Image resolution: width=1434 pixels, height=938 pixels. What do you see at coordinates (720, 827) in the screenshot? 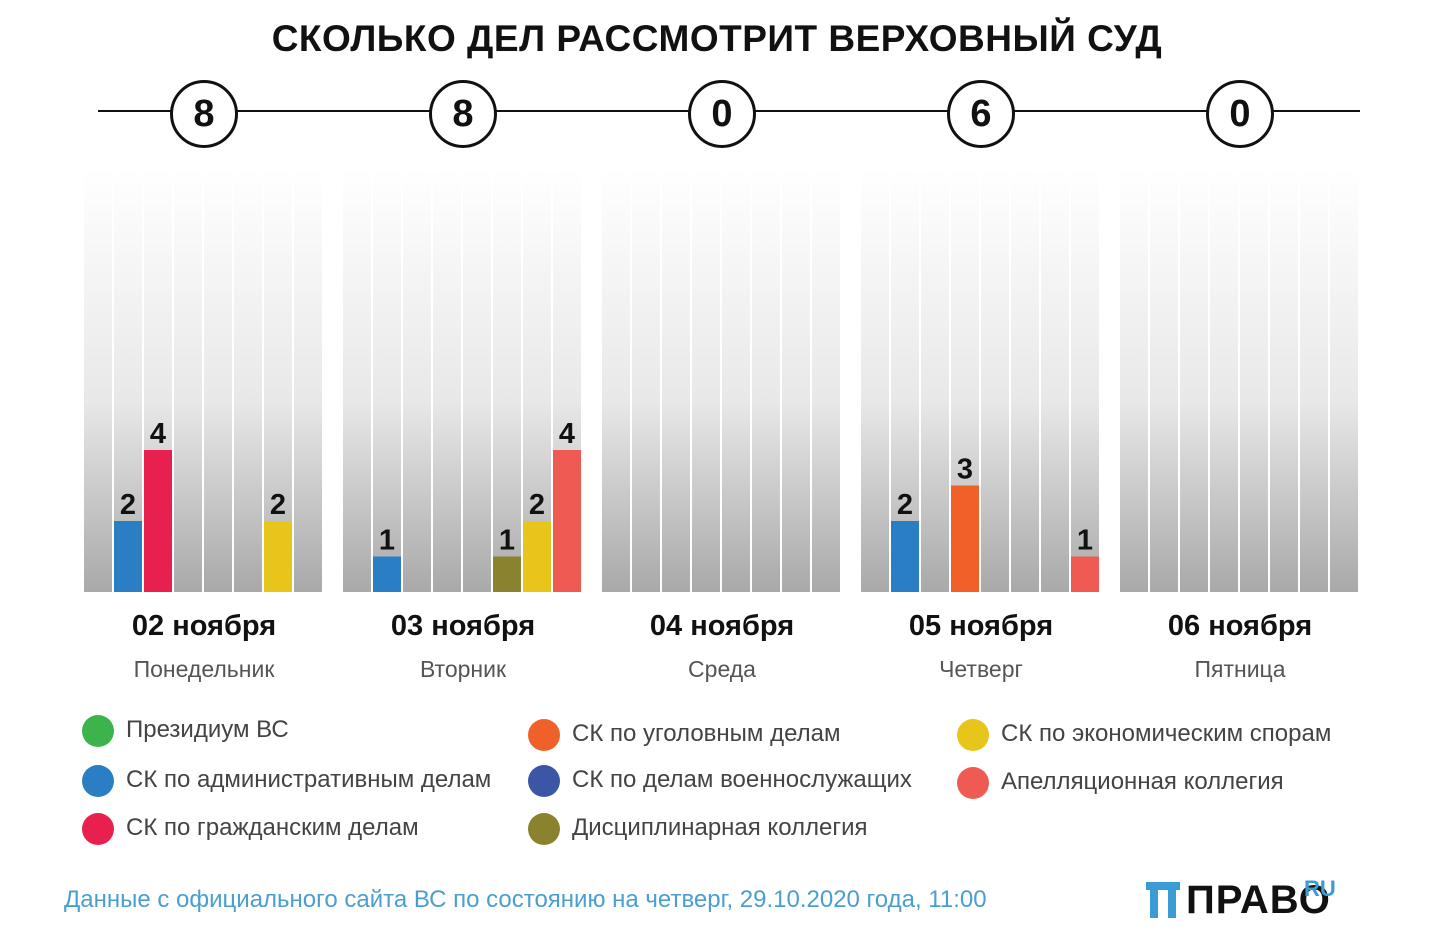
I see `legend-label: Дисциплинарная коллегия` at bounding box center [720, 827].